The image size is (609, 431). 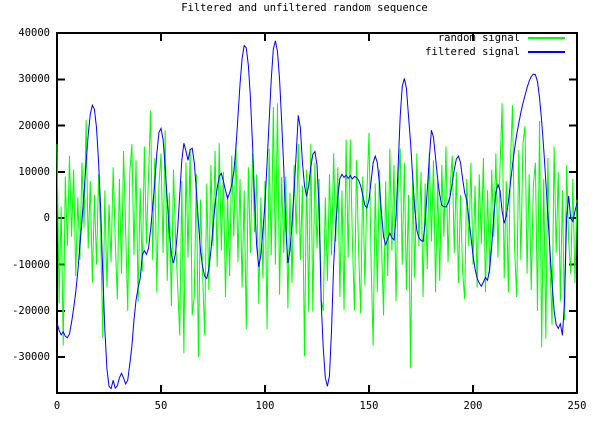 What do you see at coordinates (31, 264) in the screenshot?
I see `y-tick-label: -10000` at bounding box center [31, 264].